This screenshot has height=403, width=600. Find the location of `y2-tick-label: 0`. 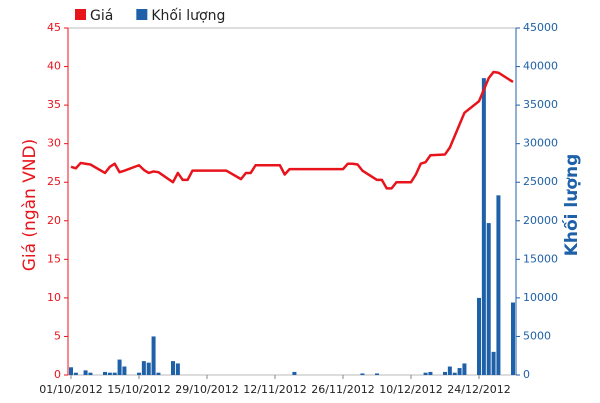

y2-tick-label: 0 is located at coordinates (526, 374).